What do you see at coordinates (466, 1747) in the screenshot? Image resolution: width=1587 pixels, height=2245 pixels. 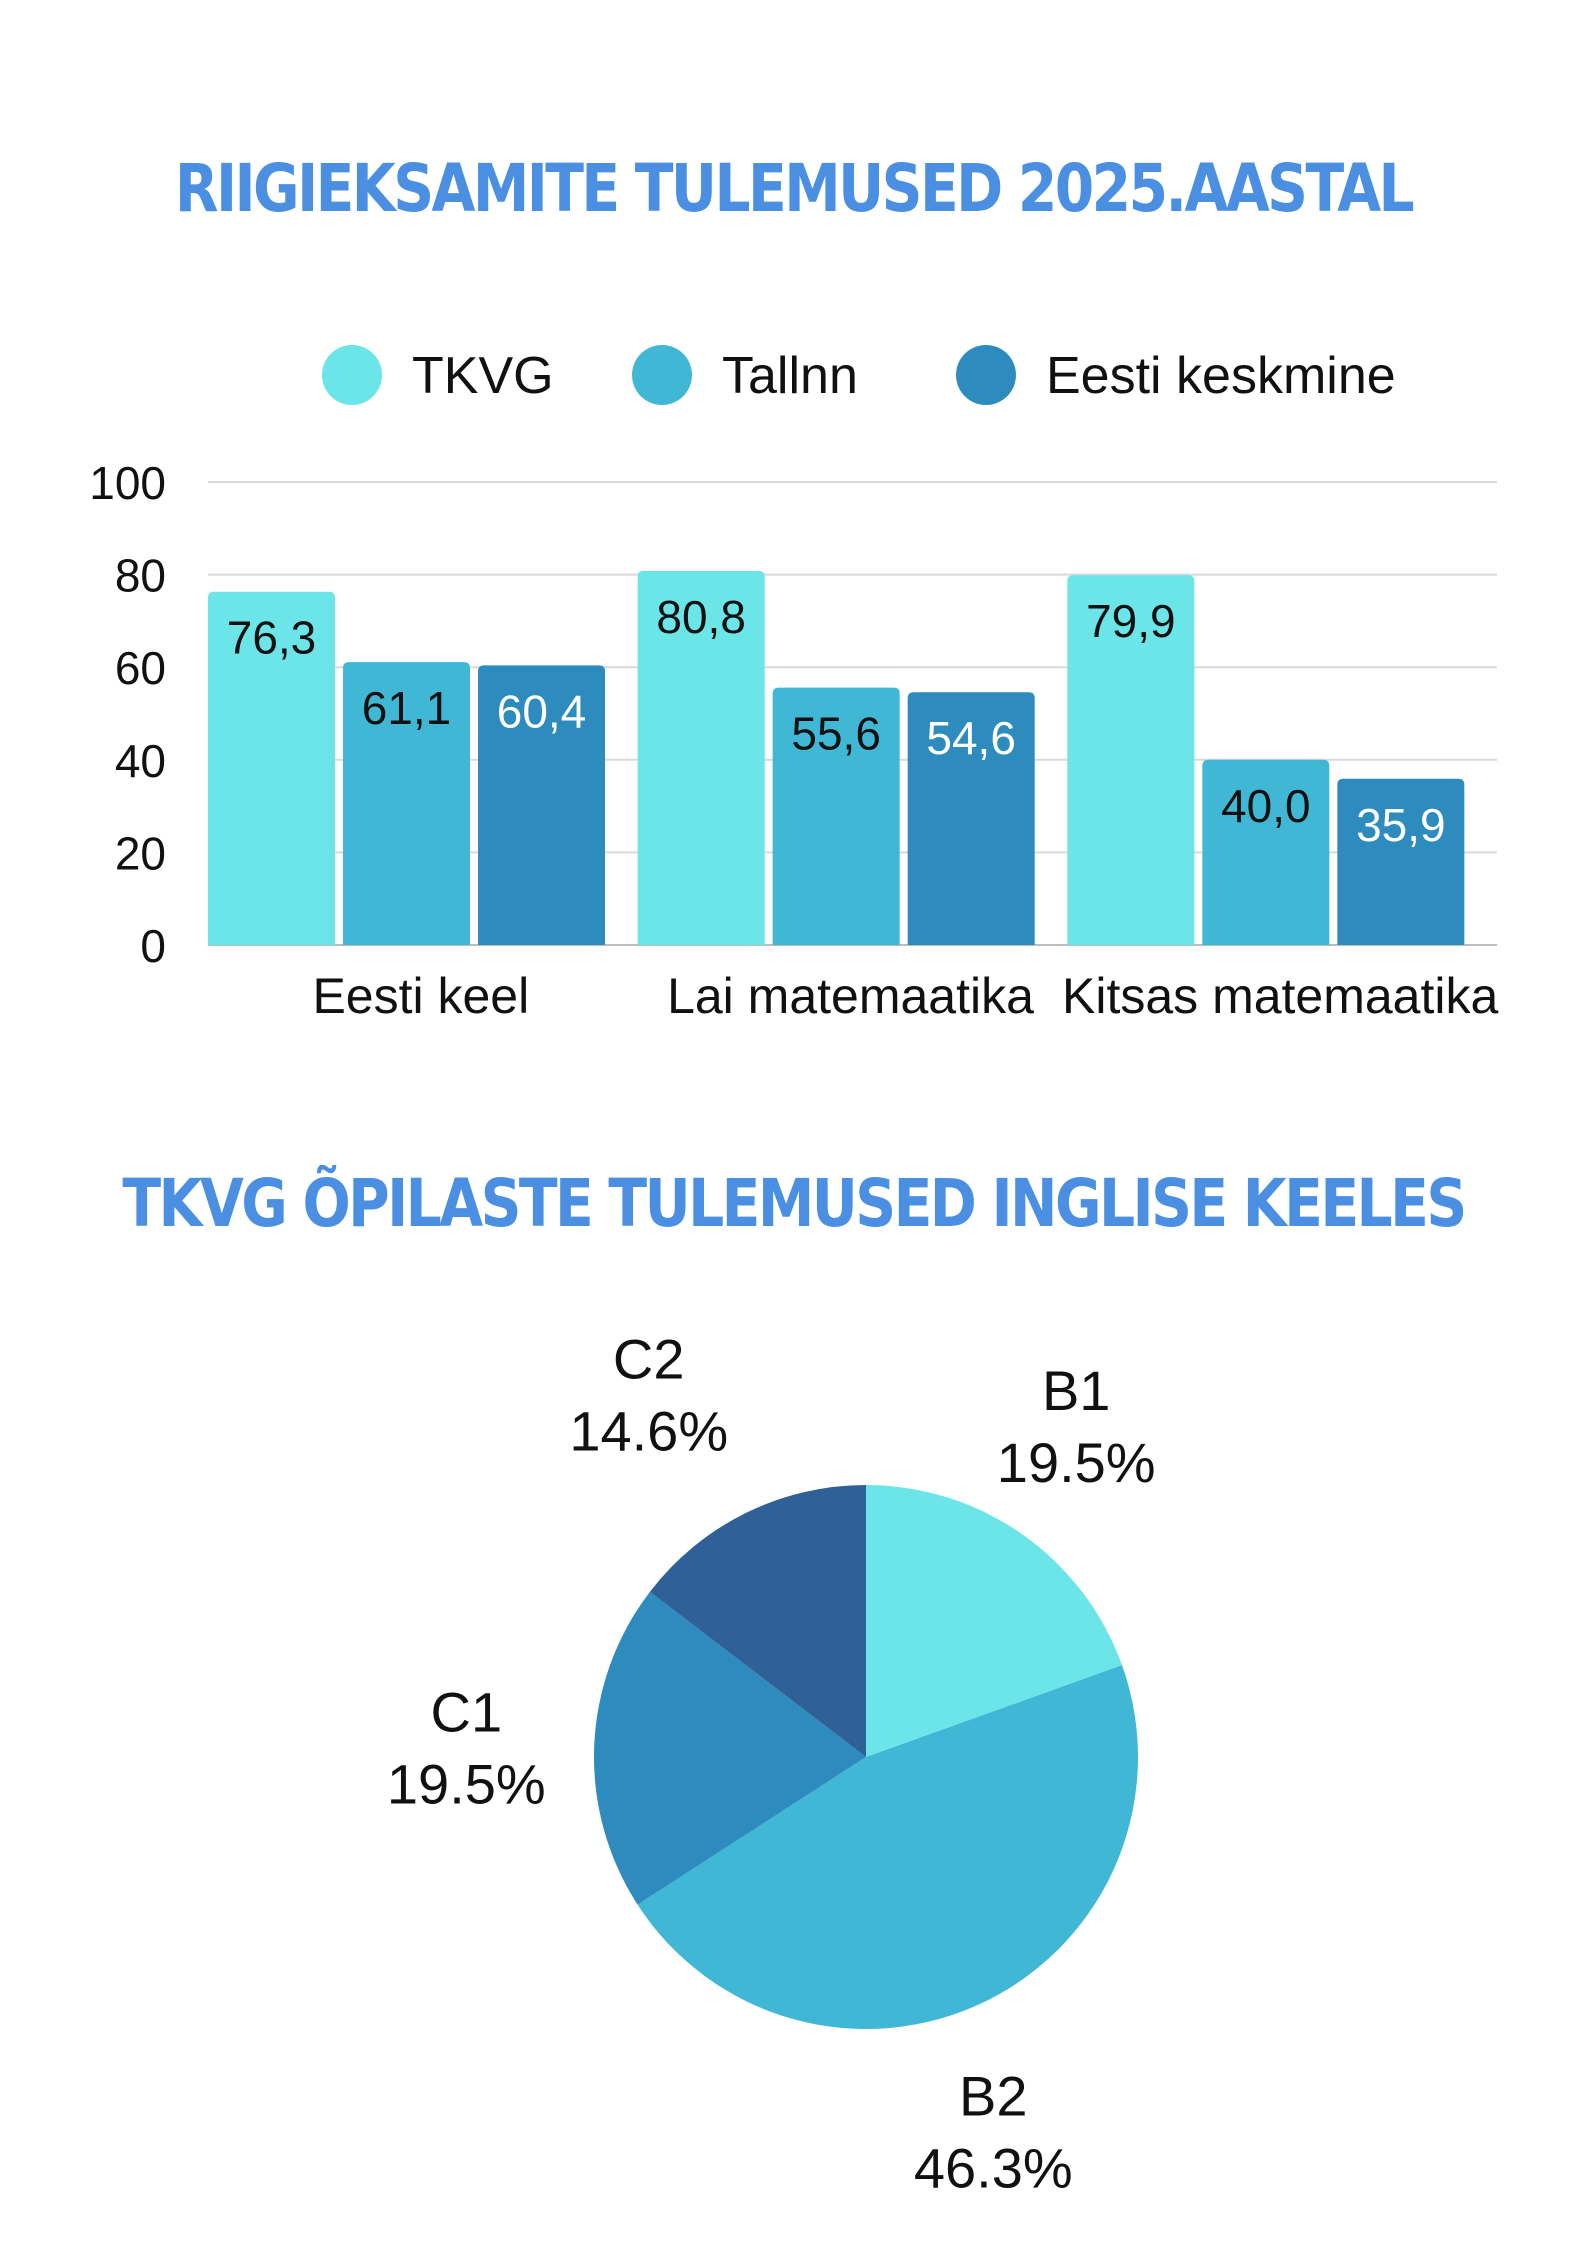 I see `slice-label: C1 19.5%` at bounding box center [466, 1747].